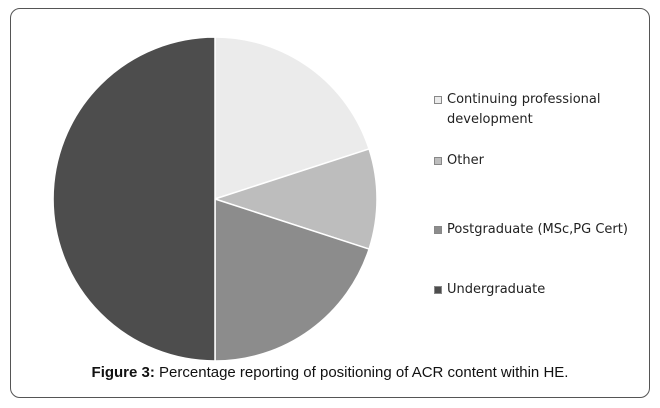 The width and height of the screenshot is (660, 408). What do you see at coordinates (123, 372) in the screenshot?
I see `caption-label: Figure 3:` at bounding box center [123, 372].